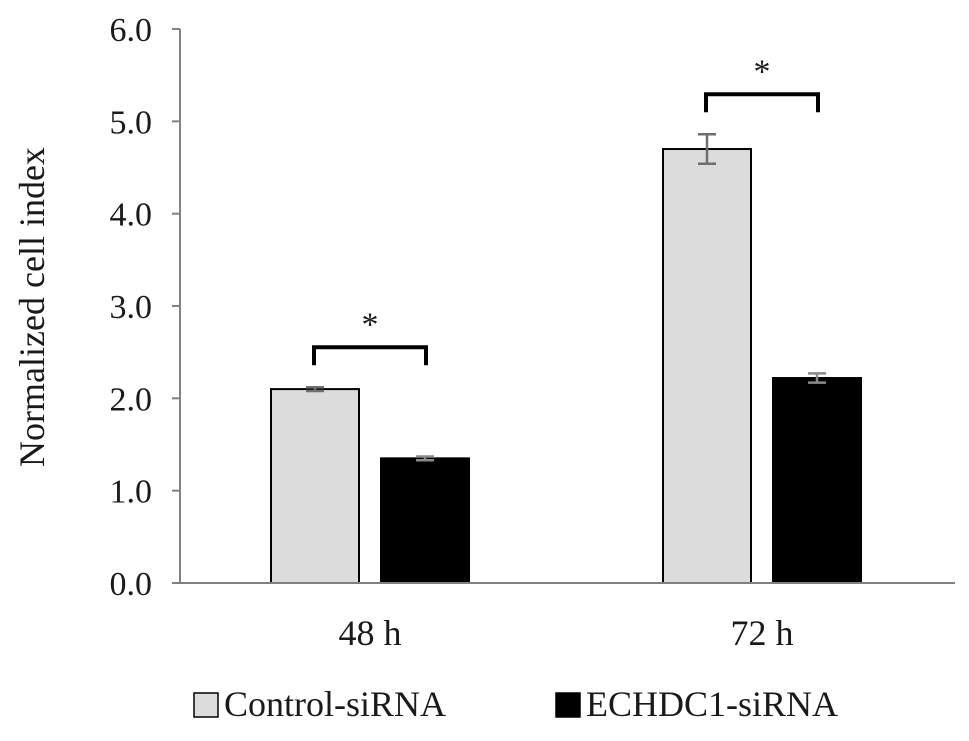  I want to click on legend: Control-siRNA ECHDC1-siRNA, so click(515, 704).